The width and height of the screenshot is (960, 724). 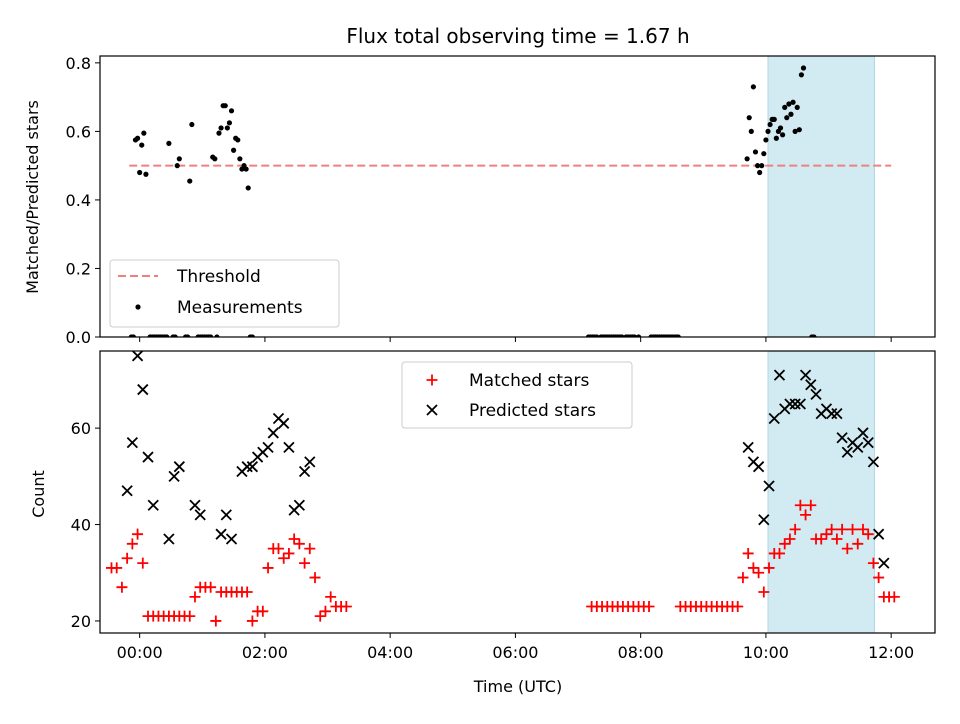 What do you see at coordinates (240, 308) in the screenshot?
I see `legend-measurement-label: Measurements` at bounding box center [240, 308].